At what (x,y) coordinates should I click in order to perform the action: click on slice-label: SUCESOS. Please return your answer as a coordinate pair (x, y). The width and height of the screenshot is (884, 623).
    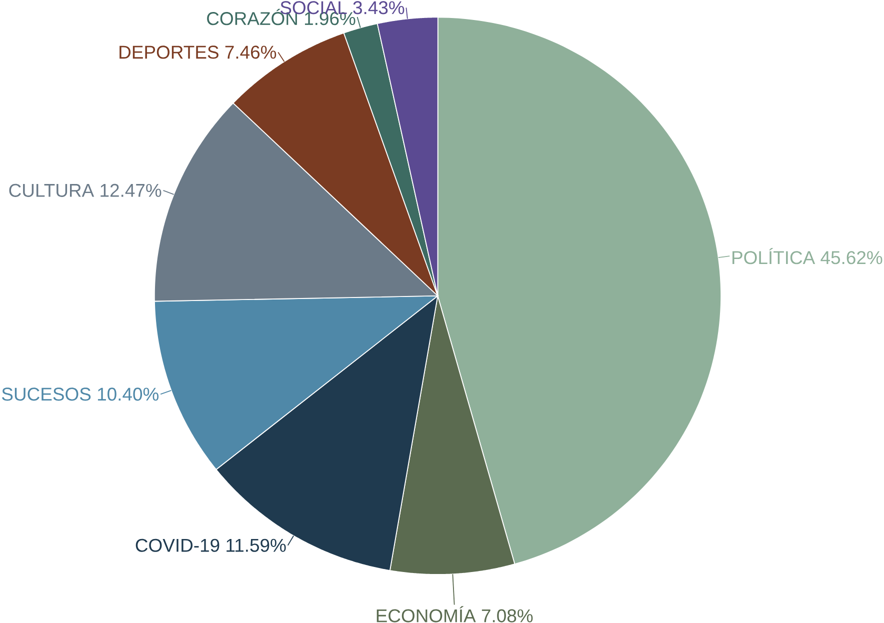
    Looking at the image, I should click on (46, 393).